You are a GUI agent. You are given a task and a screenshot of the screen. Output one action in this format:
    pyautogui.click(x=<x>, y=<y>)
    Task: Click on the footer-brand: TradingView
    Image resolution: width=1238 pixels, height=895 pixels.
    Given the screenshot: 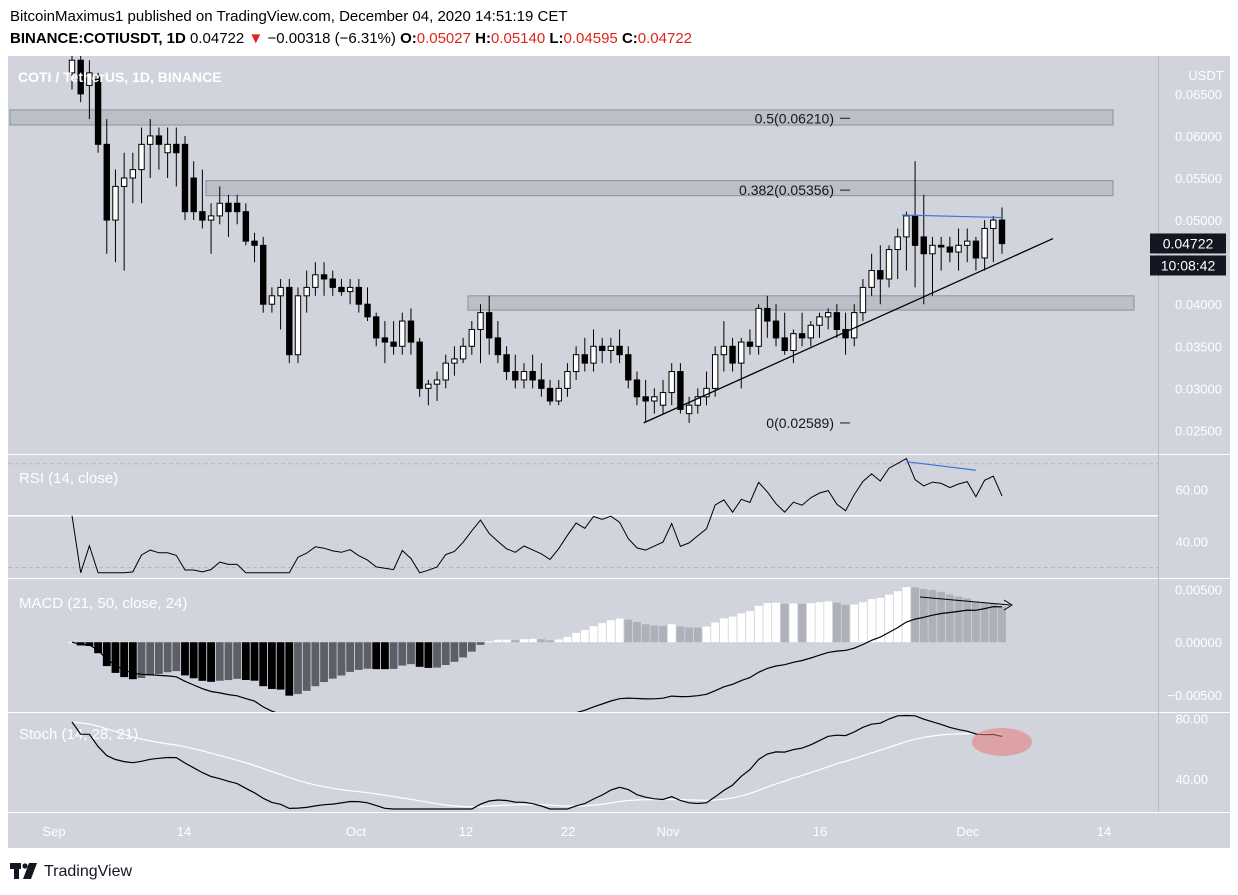 What is the action you would take?
    pyautogui.click(x=88, y=871)
    